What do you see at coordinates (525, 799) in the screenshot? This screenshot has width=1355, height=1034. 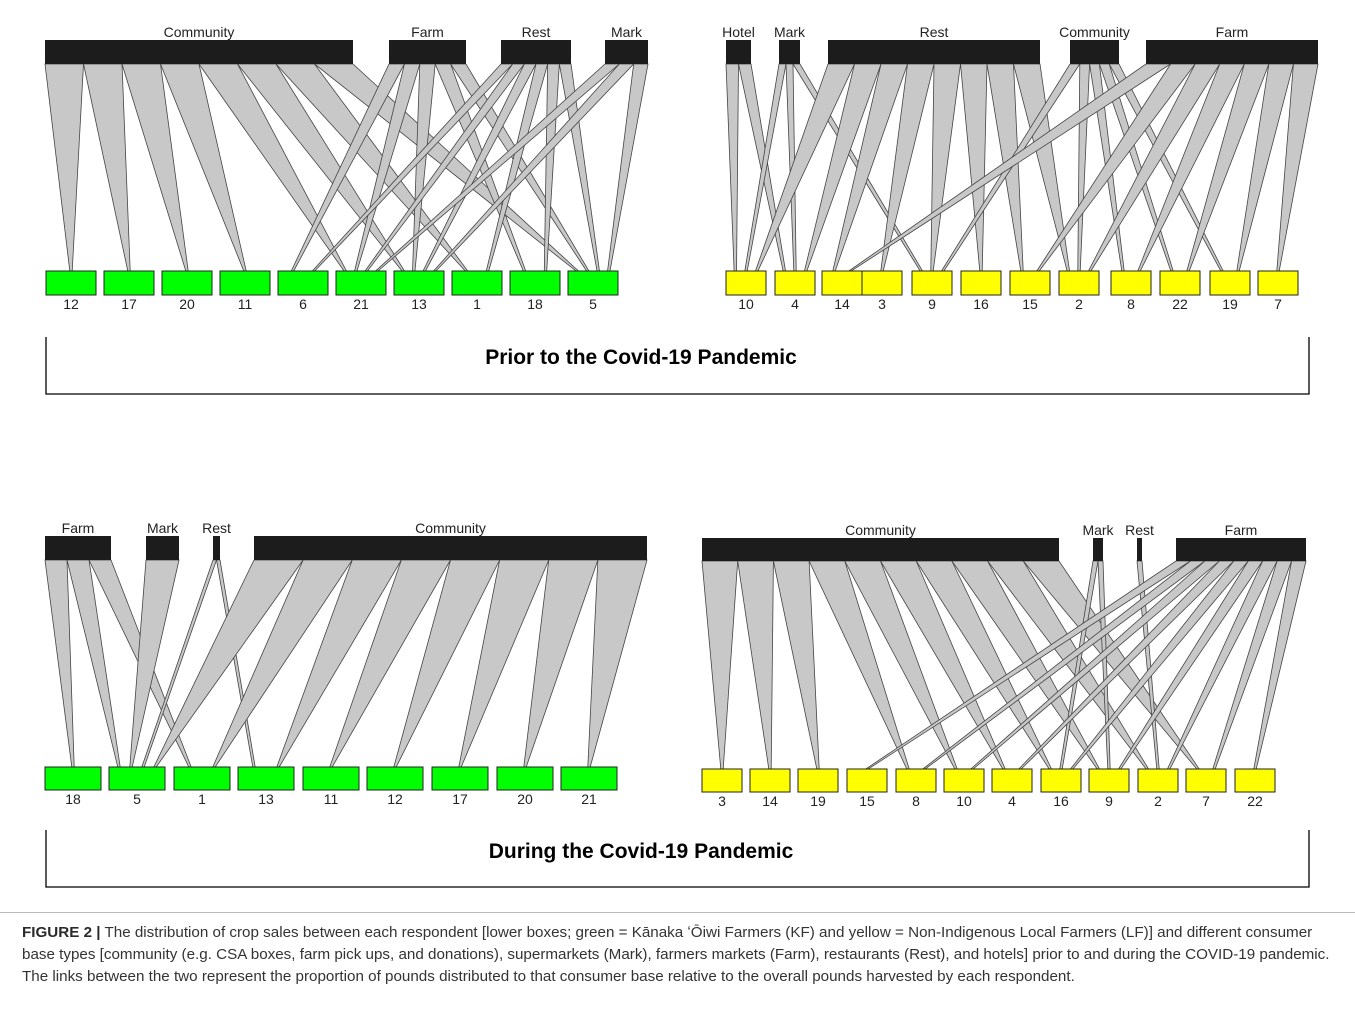 I see `respondent-label-20: 20` at bounding box center [525, 799].